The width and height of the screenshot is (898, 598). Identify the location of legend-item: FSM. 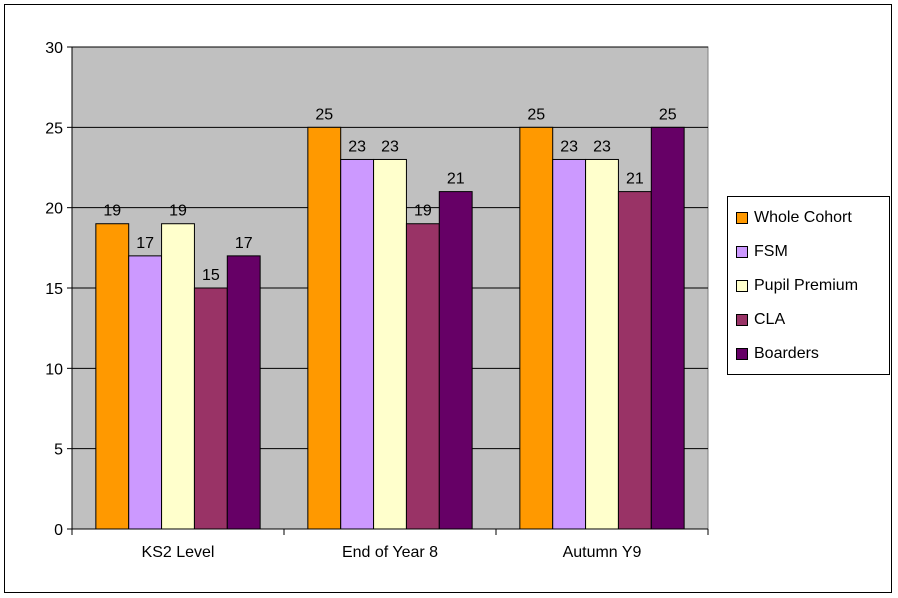
(762, 252).